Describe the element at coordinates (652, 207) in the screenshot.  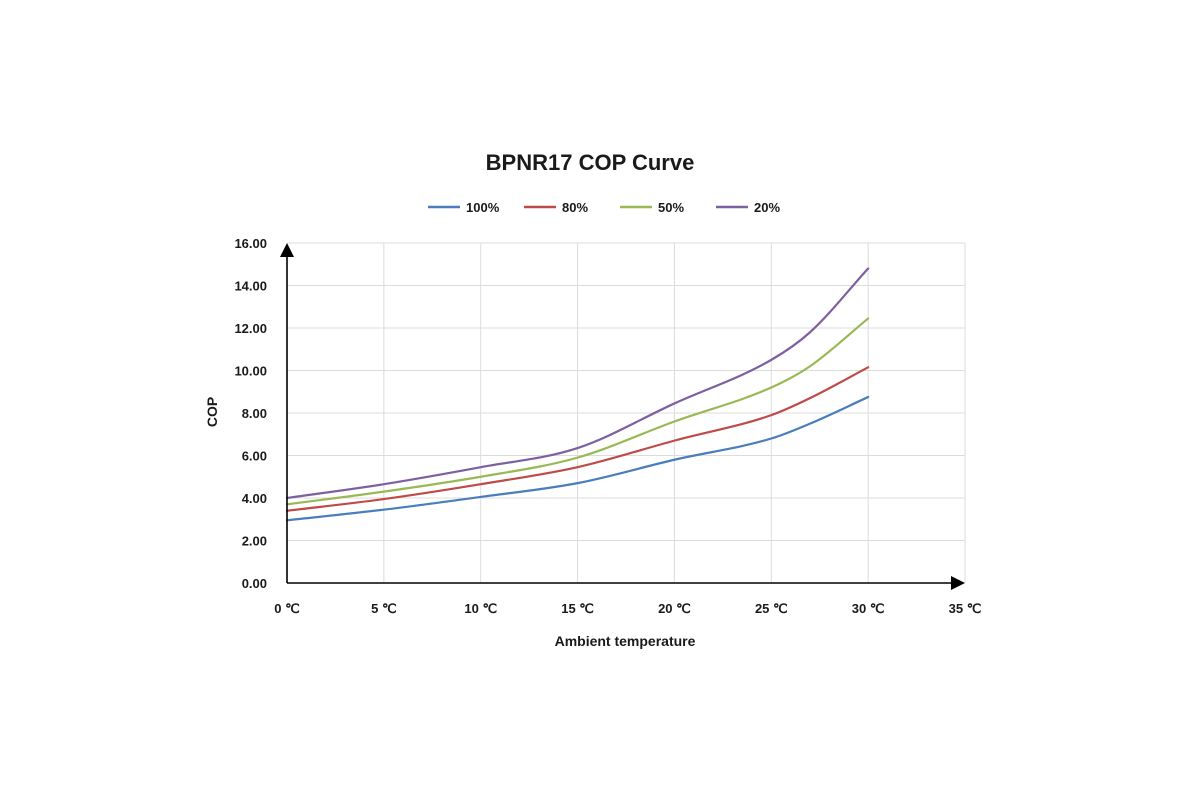
I see `legend-item: 50%` at that location.